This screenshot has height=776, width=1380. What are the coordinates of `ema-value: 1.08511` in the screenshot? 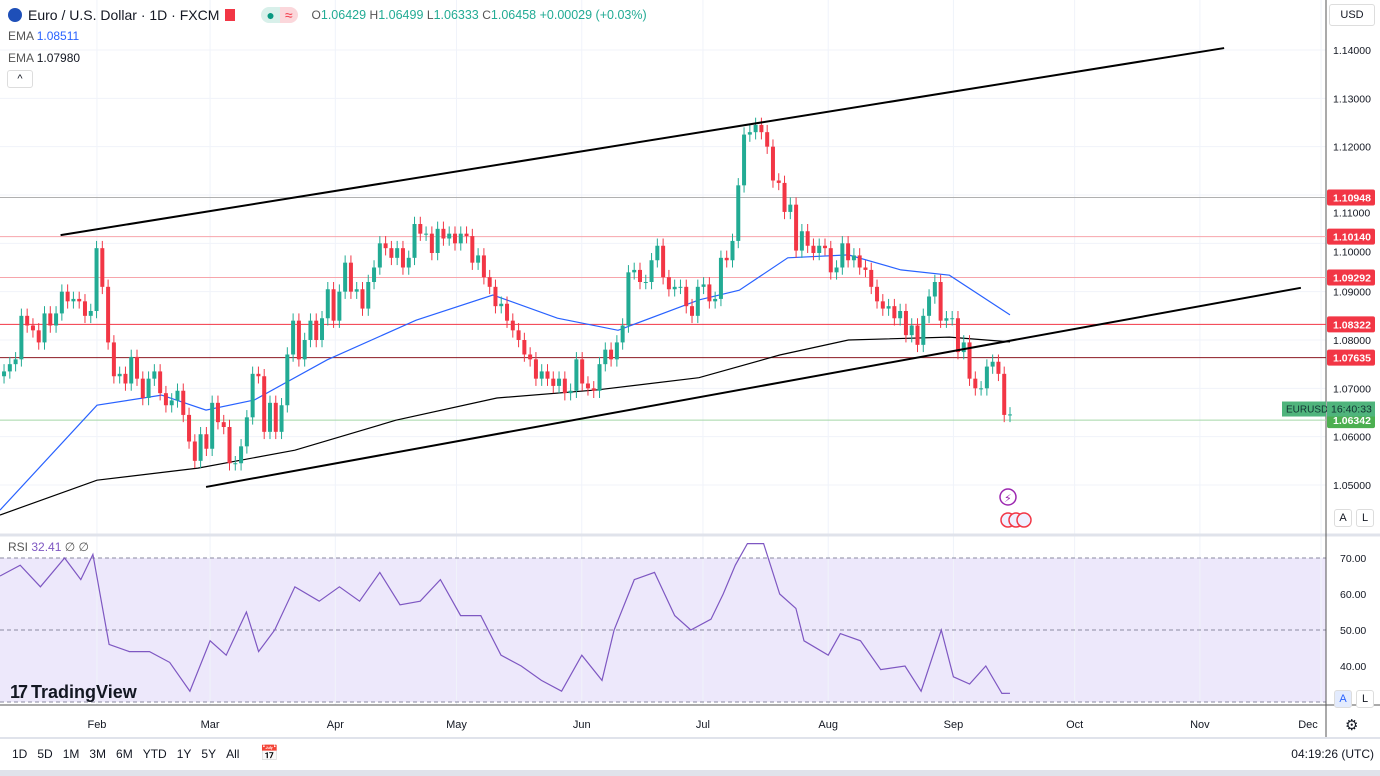 It's located at (58, 36).